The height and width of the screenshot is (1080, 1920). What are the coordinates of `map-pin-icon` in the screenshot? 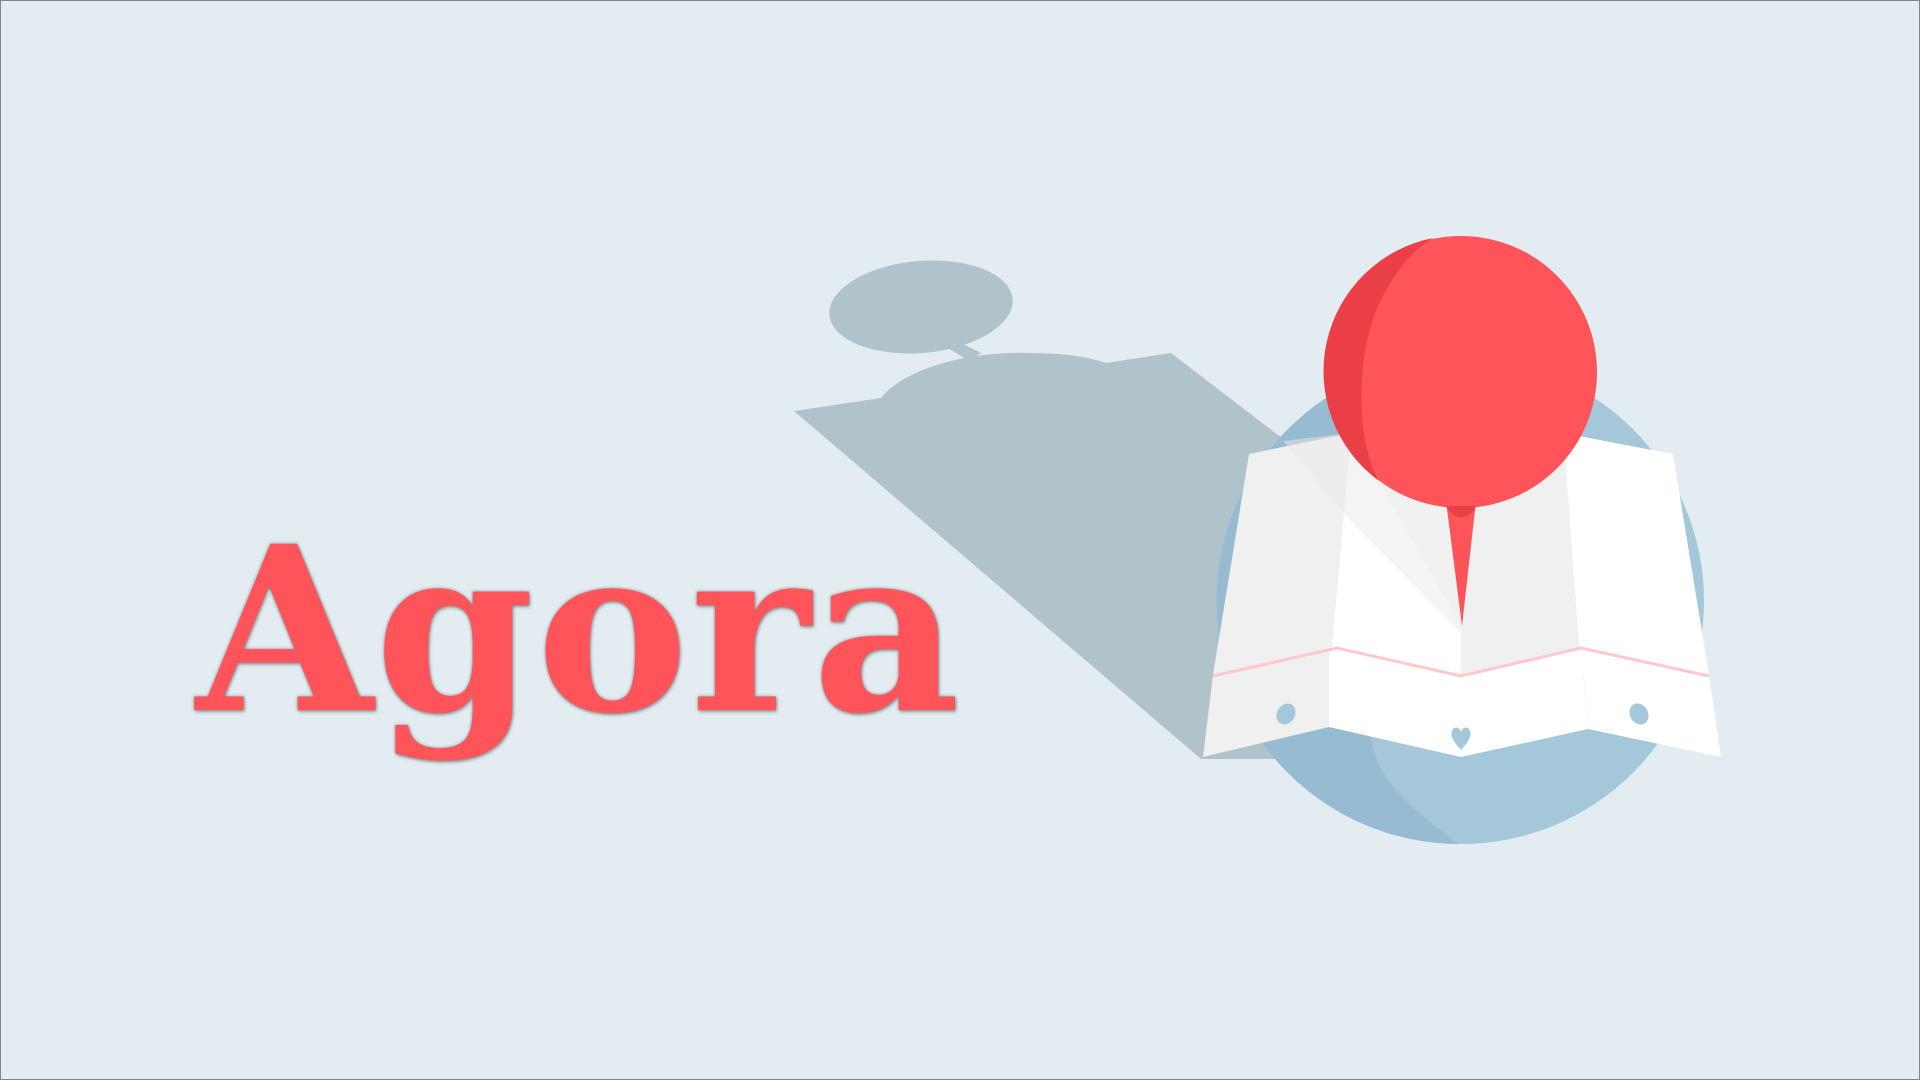 It's located at (1460, 431).